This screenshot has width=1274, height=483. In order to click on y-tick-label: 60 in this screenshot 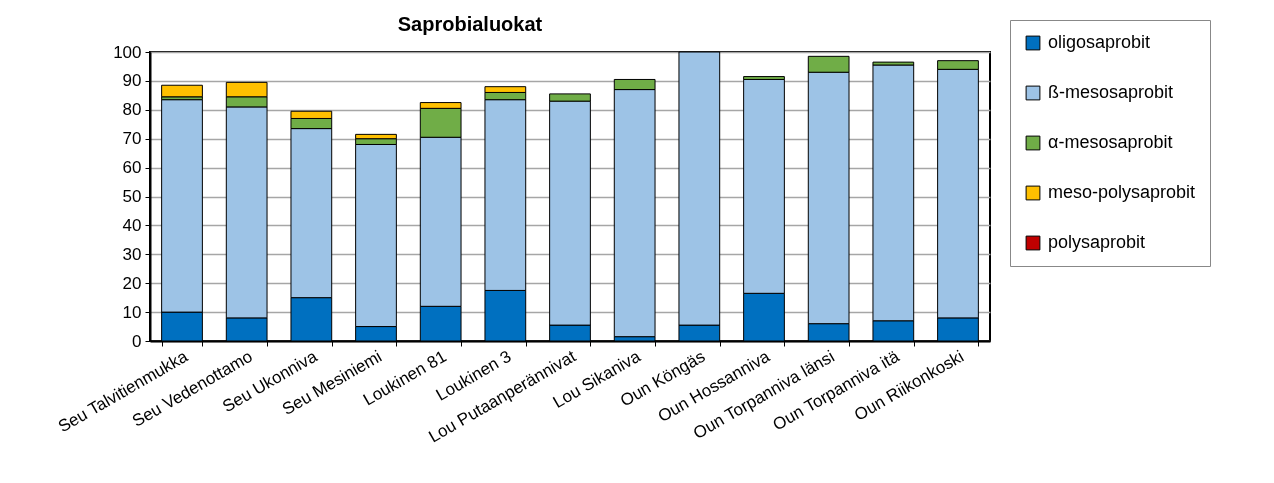, I will do `click(132, 168)`.